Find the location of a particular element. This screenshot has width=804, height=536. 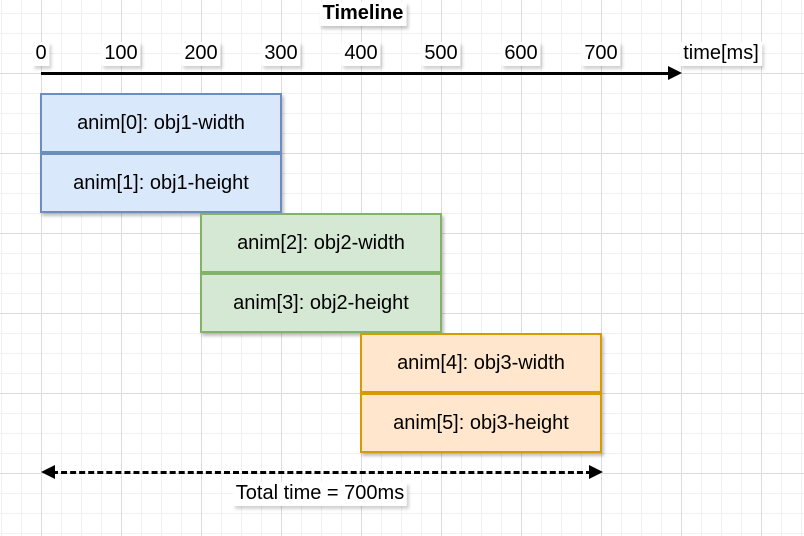

diagram-title: Timeline is located at coordinates (363, 14).